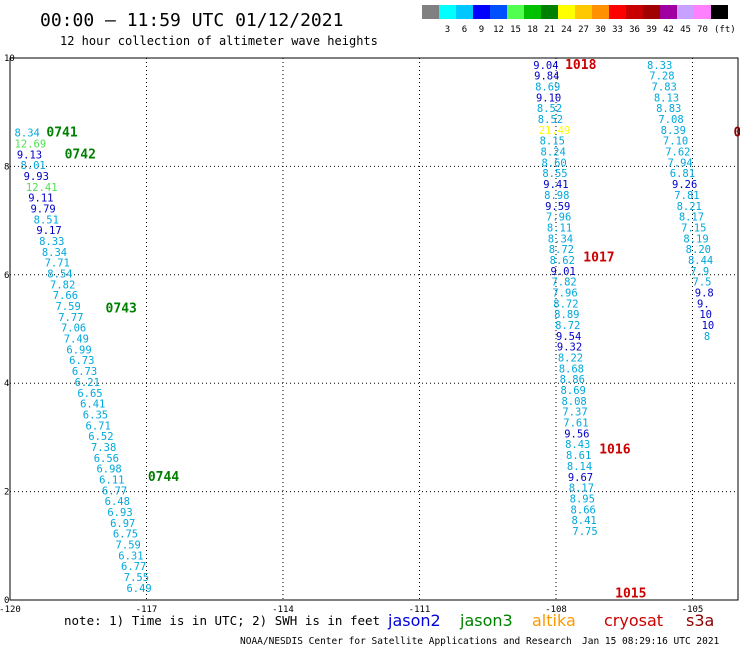  Describe the element at coordinates (563, 283) in the screenshot. I see `swh-value-label: 7.82` at that location.